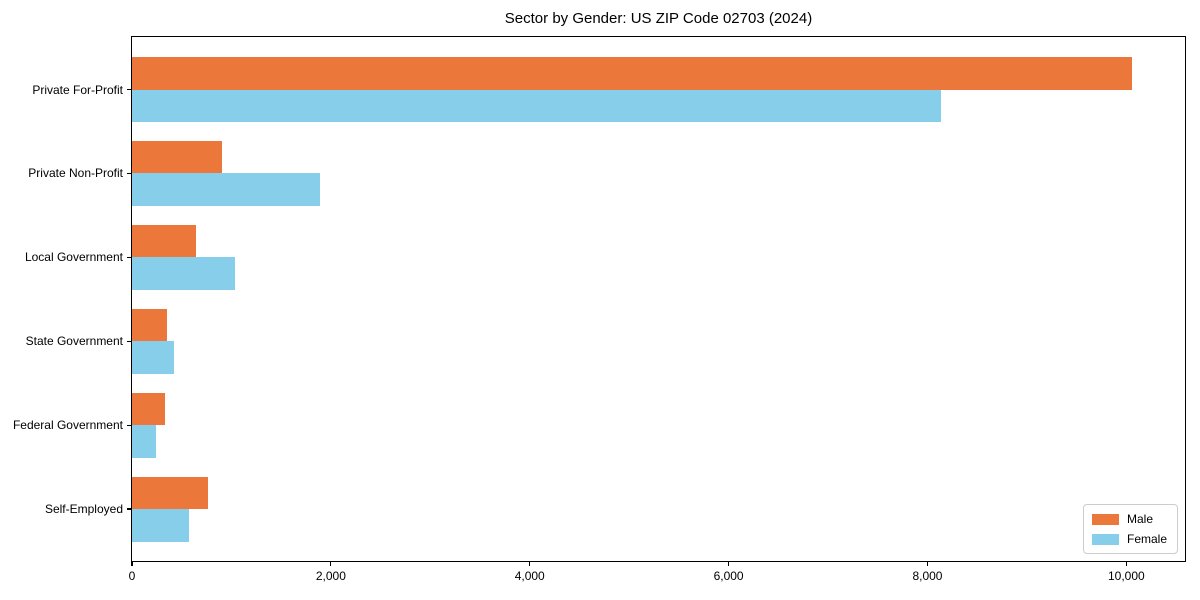 This screenshot has height=600, width=1200. What do you see at coordinates (129, 257) in the screenshot?
I see `y-tick-local-government` at bounding box center [129, 257].